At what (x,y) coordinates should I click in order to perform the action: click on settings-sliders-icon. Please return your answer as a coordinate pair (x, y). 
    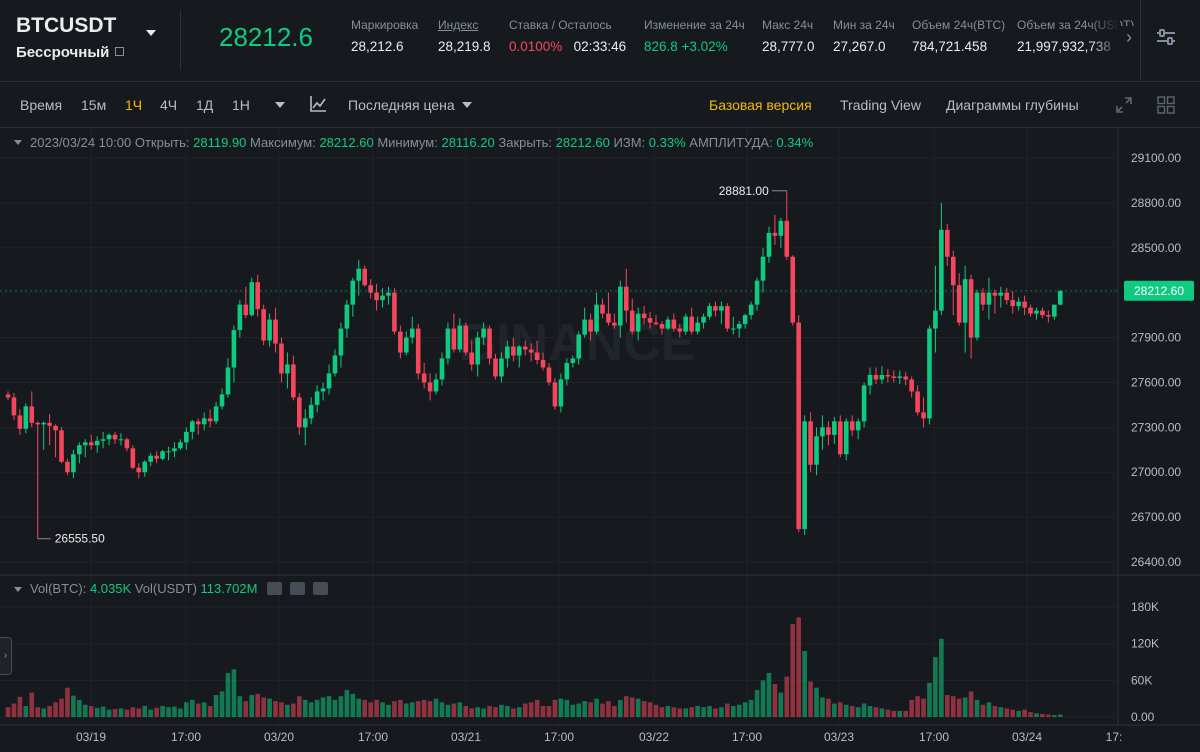
    Looking at the image, I should click on (1166, 37).